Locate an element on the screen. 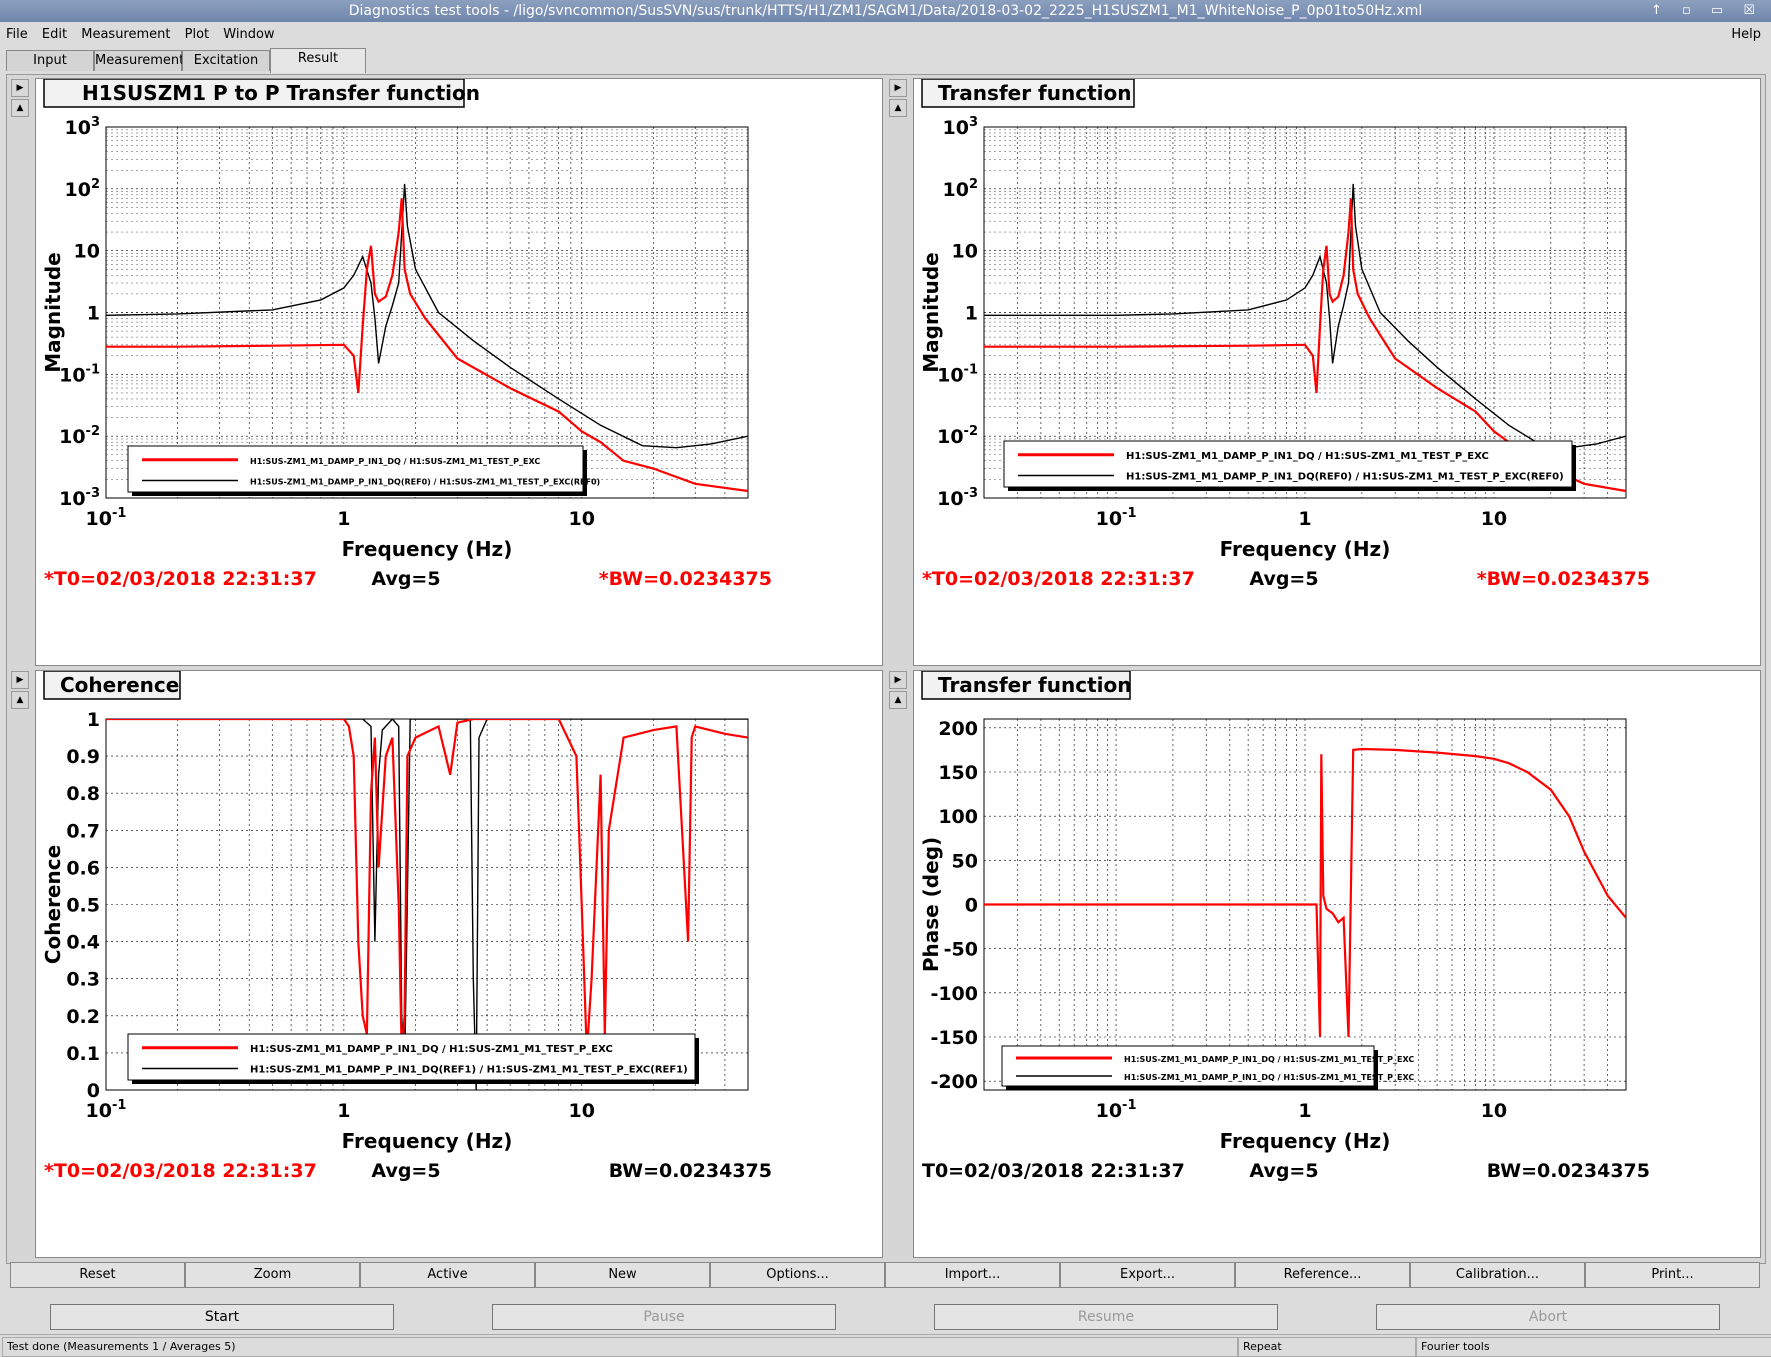  window-controls: ↑ ▫ ▭ ☒ is located at coordinates (1706, 10).